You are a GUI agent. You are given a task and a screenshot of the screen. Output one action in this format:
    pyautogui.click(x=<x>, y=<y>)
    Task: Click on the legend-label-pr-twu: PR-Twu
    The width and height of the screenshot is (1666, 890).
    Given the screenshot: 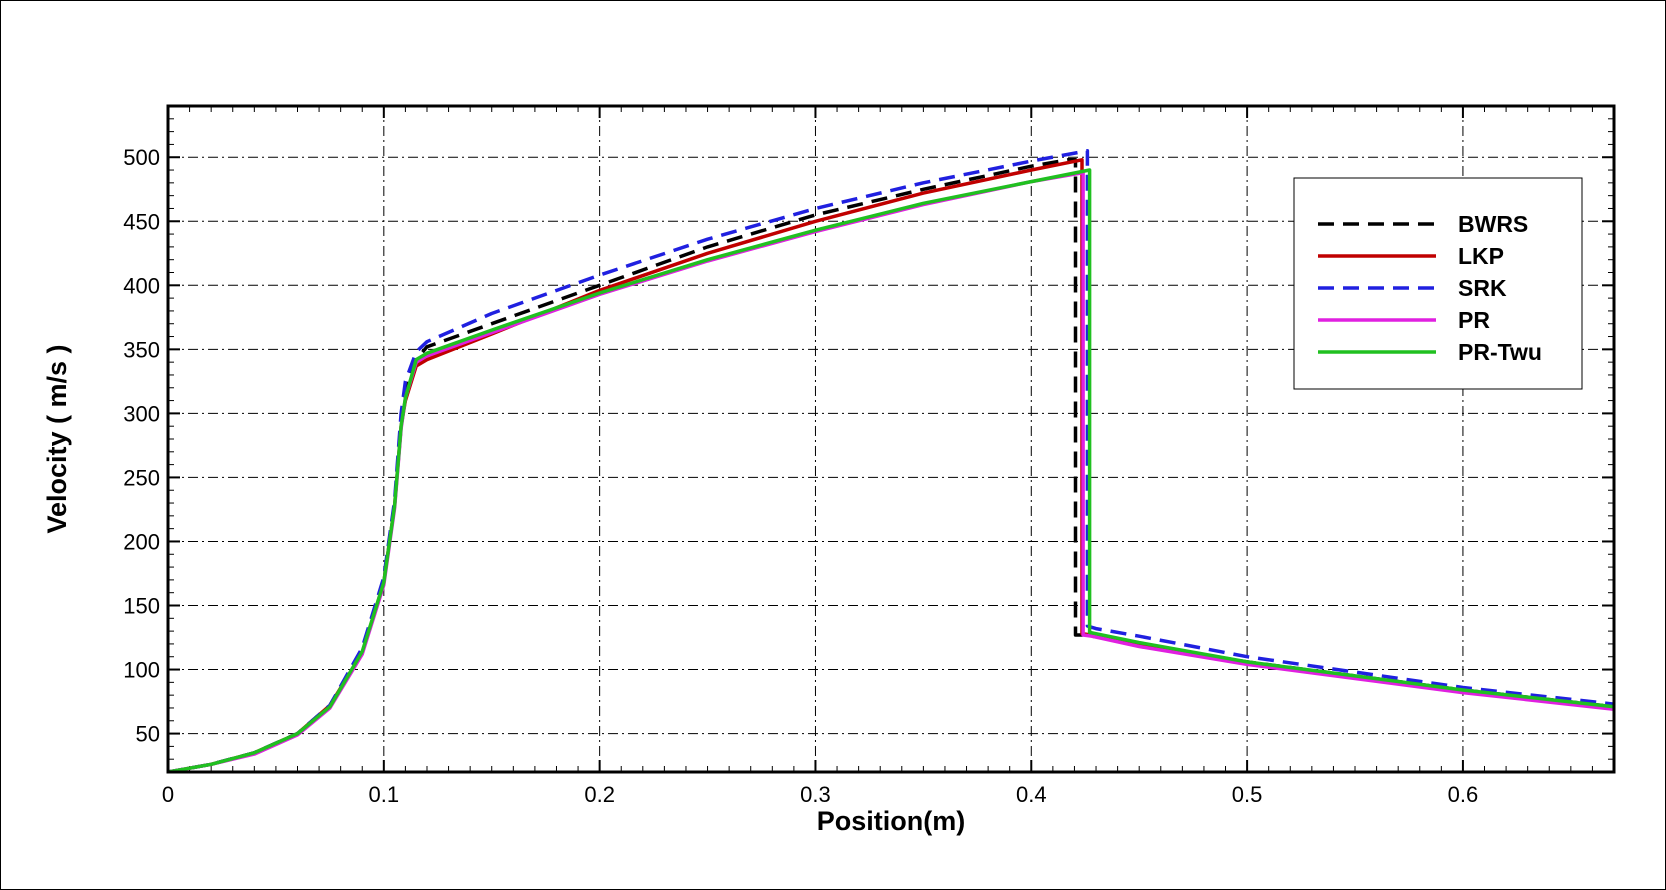 What is the action you would take?
    pyautogui.click(x=1500, y=352)
    